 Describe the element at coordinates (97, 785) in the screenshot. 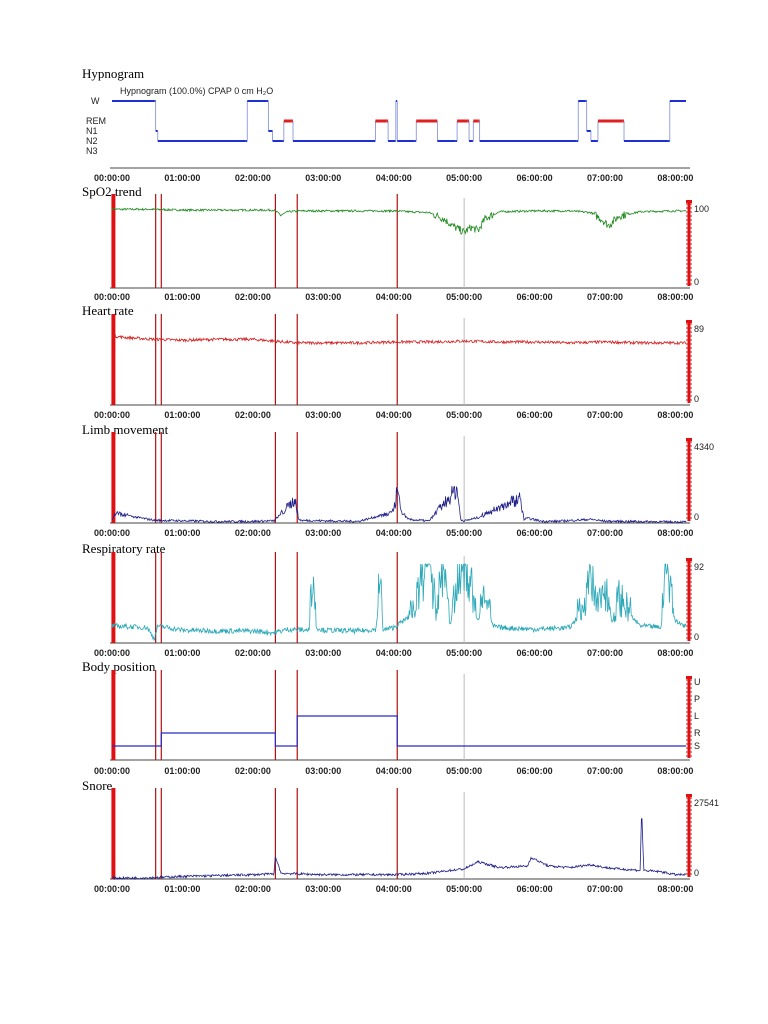

I see `panel-title: Snore` at that location.